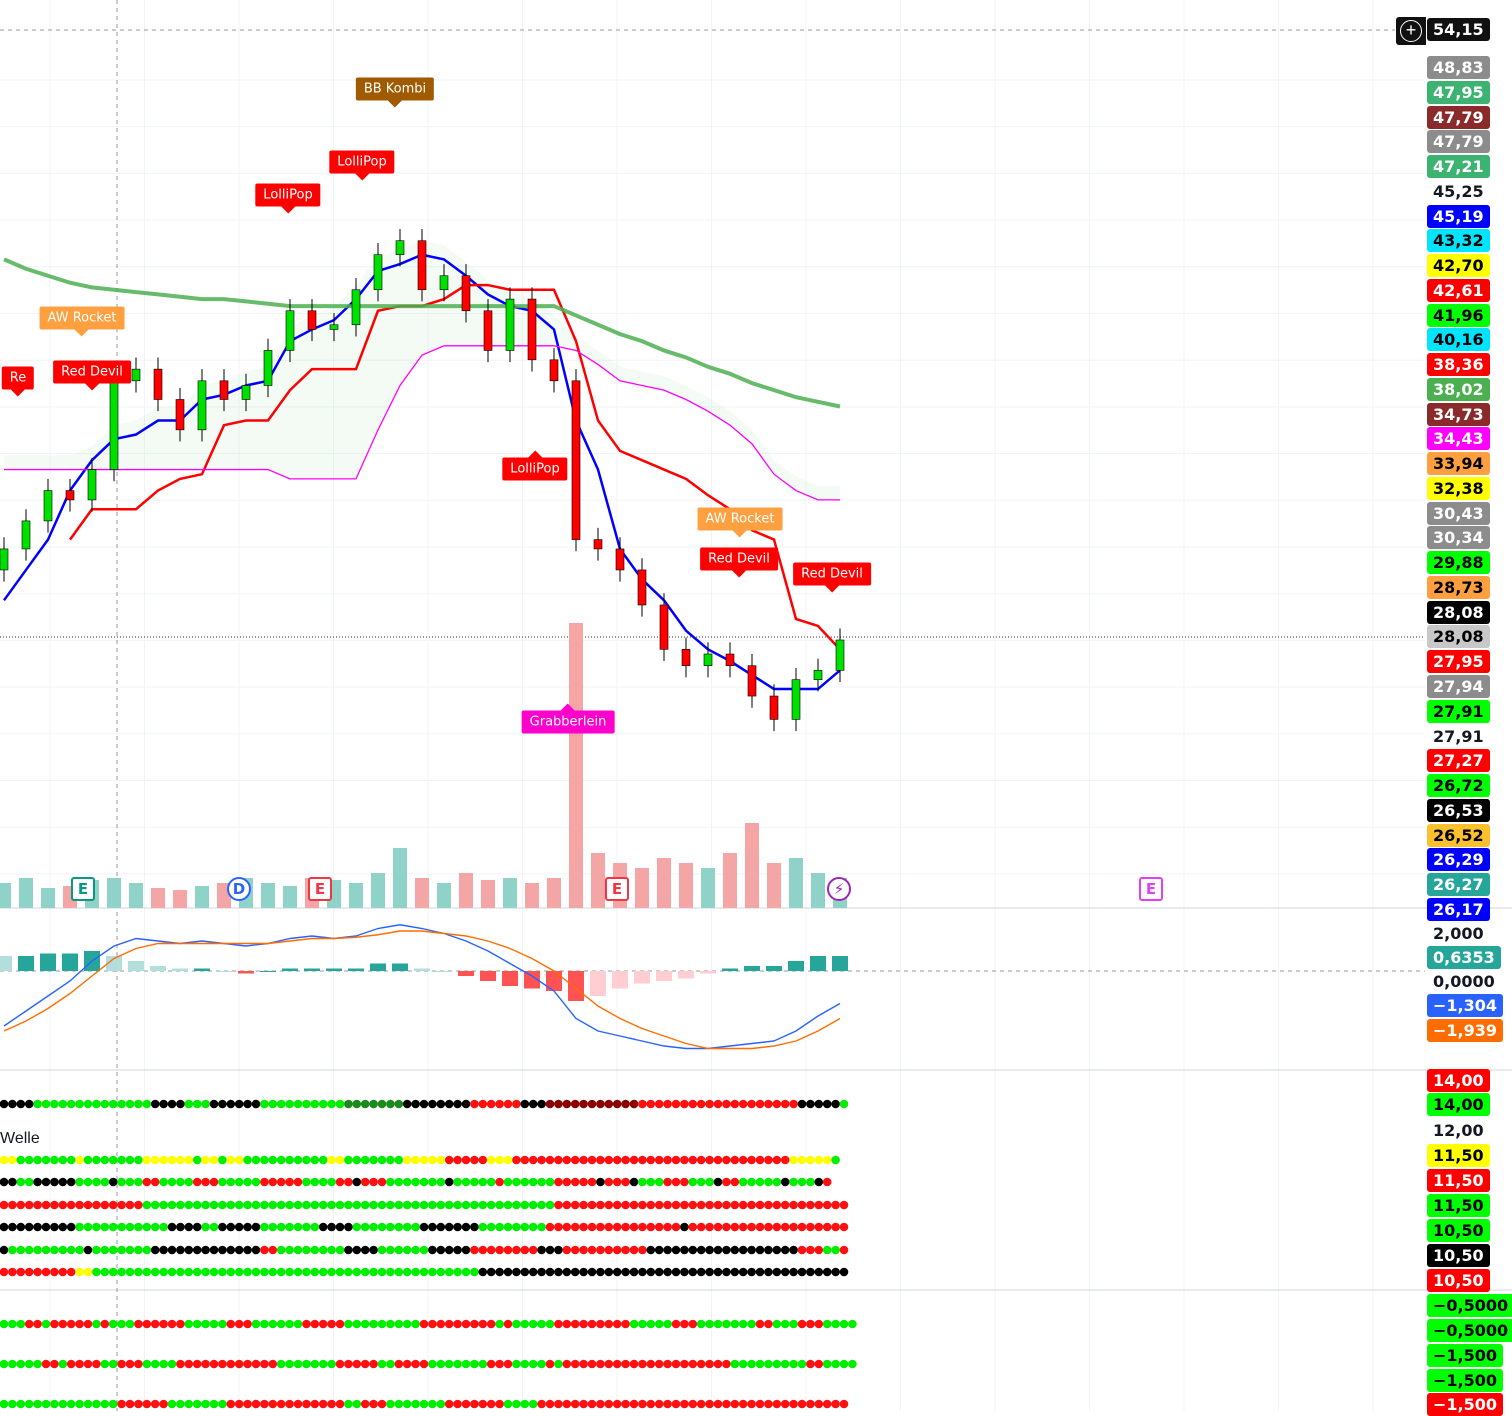 The width and height of the screenshot is (1512, 1416). What do you see at coordinates (26, 535) in the screenshot?
I see `candle-body` at bounding box center [26, 535].